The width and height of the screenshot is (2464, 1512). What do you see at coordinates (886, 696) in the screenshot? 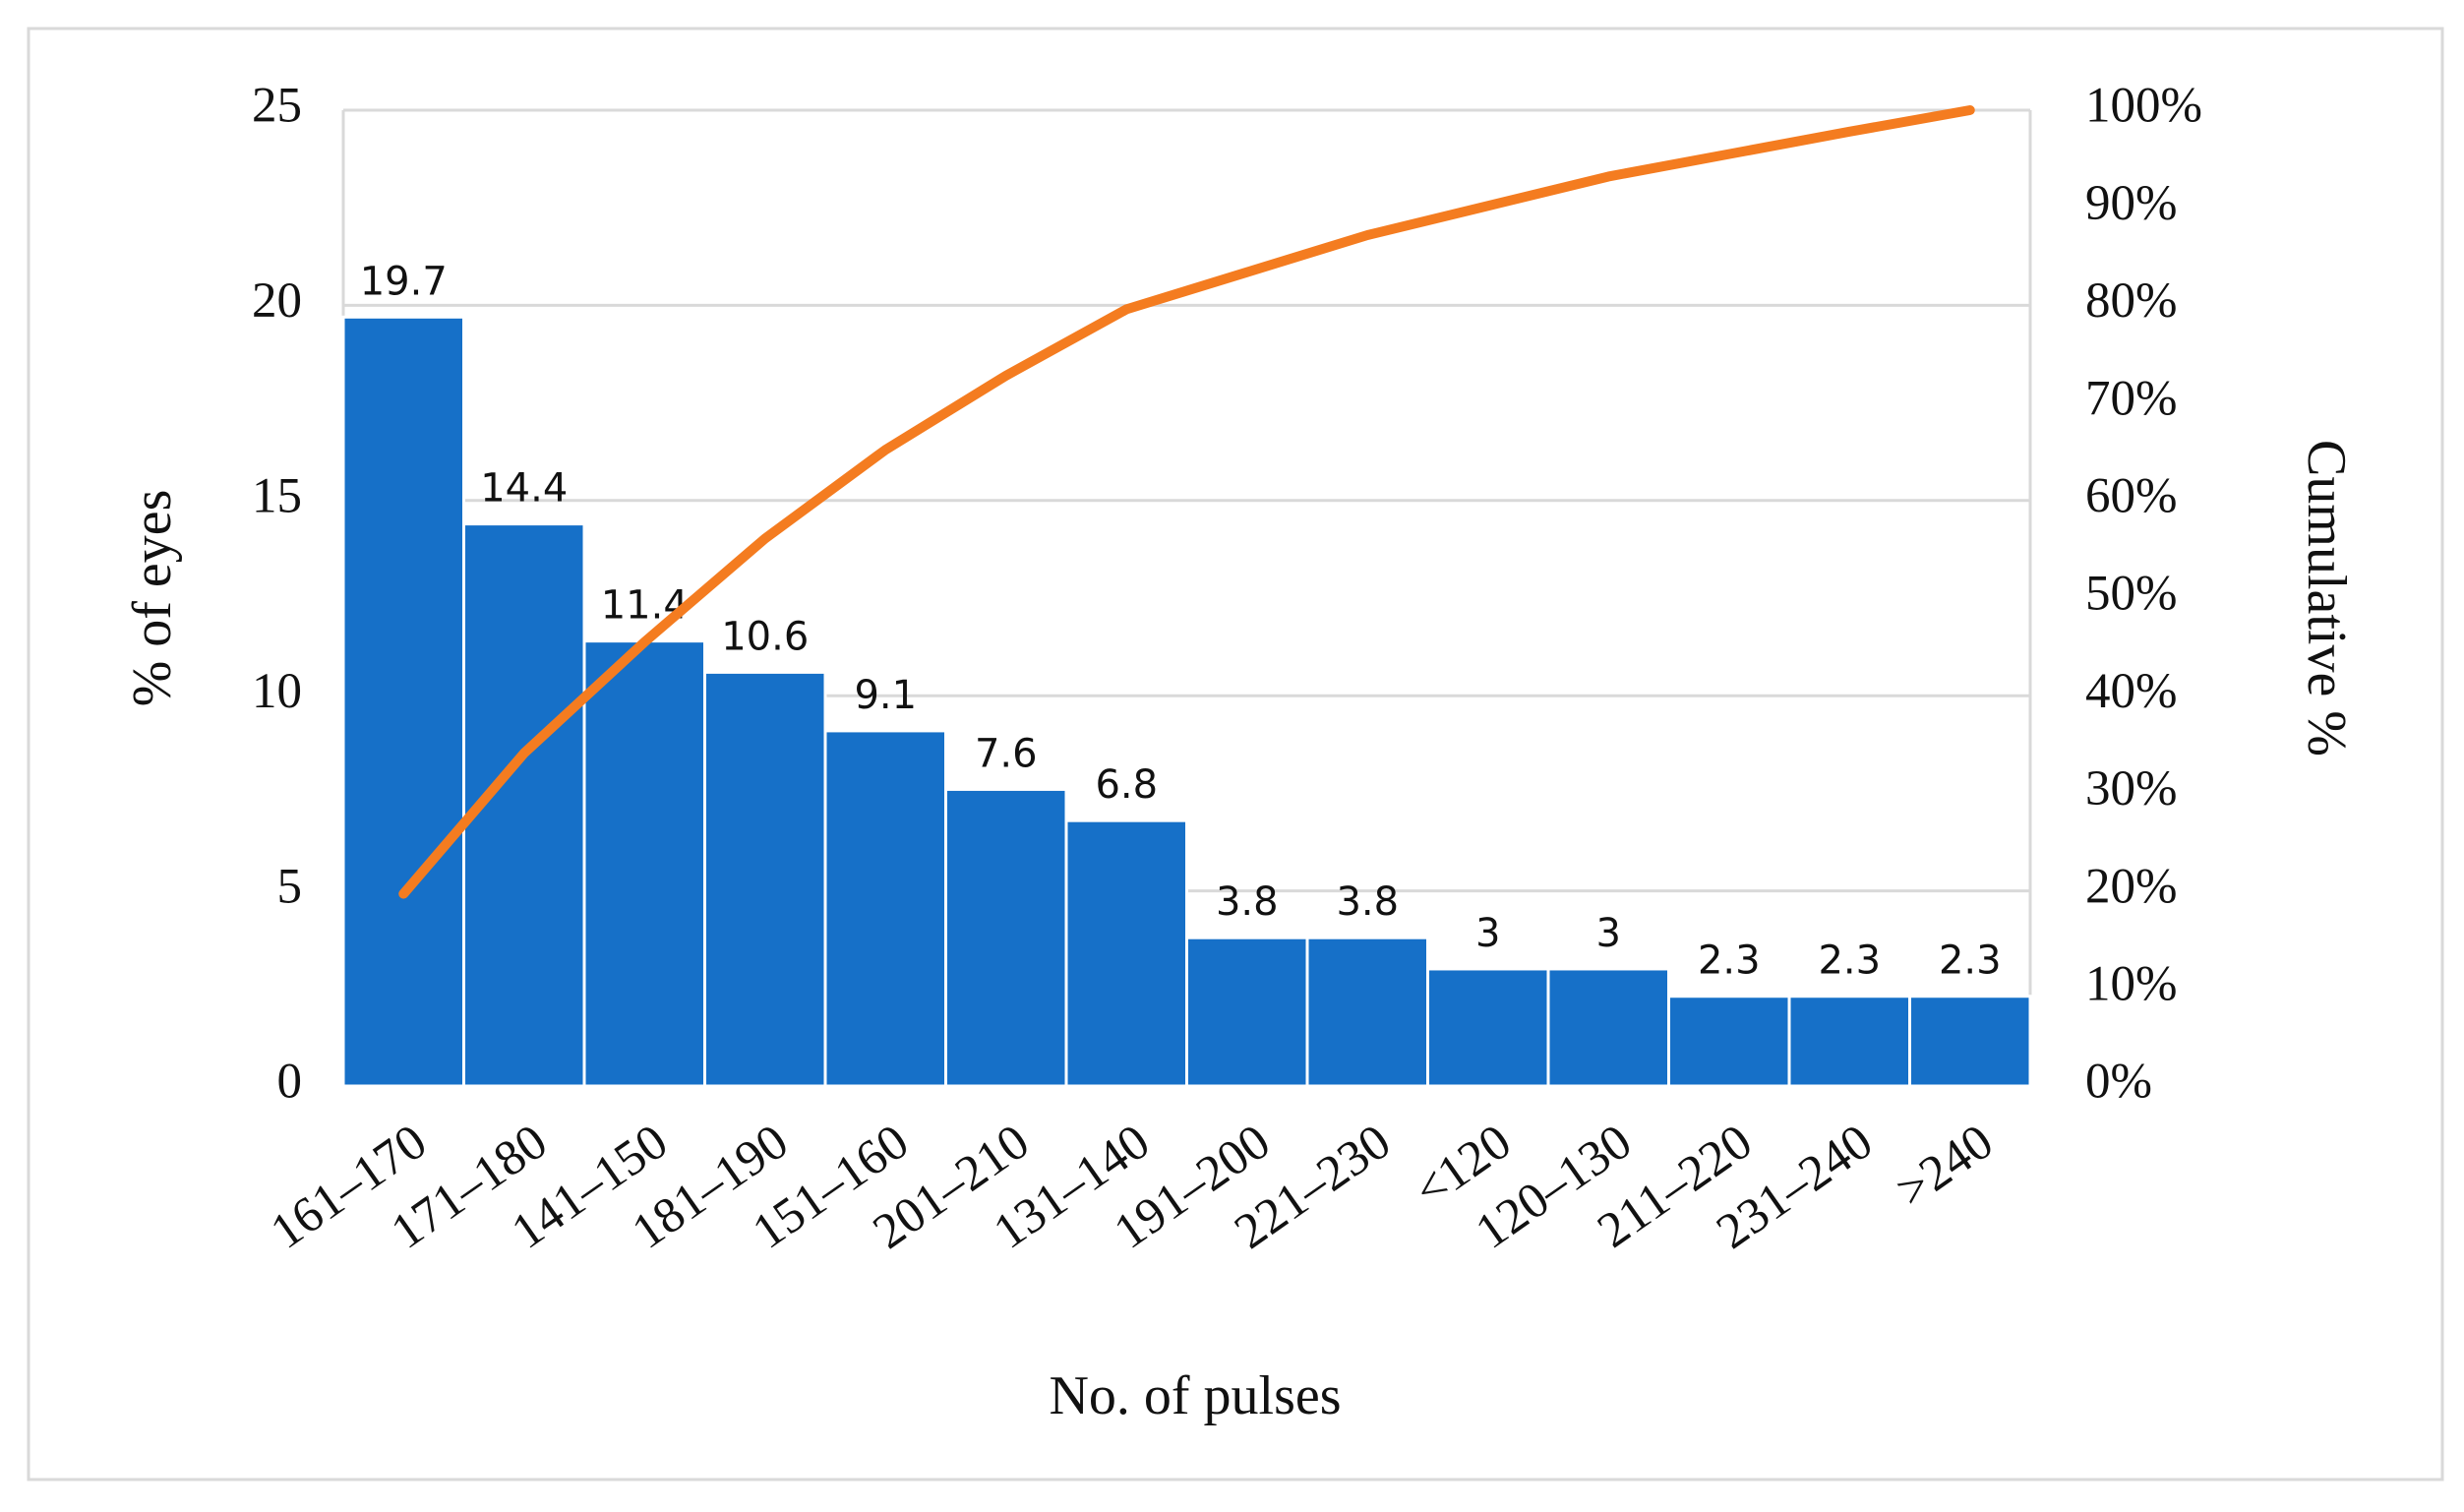
I see `data-label: 9.1` at bounding box center [886, 696].